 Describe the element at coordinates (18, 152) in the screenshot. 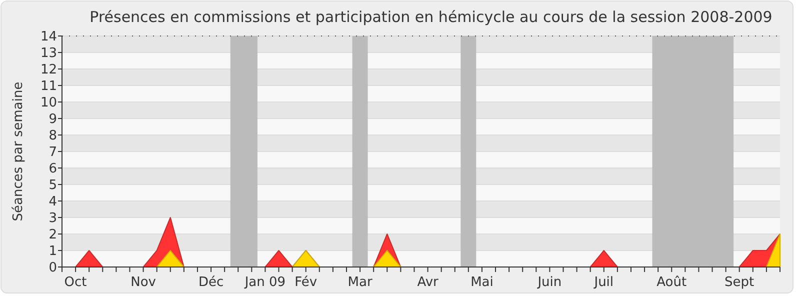

I see `y-axis-title: Séances par semaine` at that location.